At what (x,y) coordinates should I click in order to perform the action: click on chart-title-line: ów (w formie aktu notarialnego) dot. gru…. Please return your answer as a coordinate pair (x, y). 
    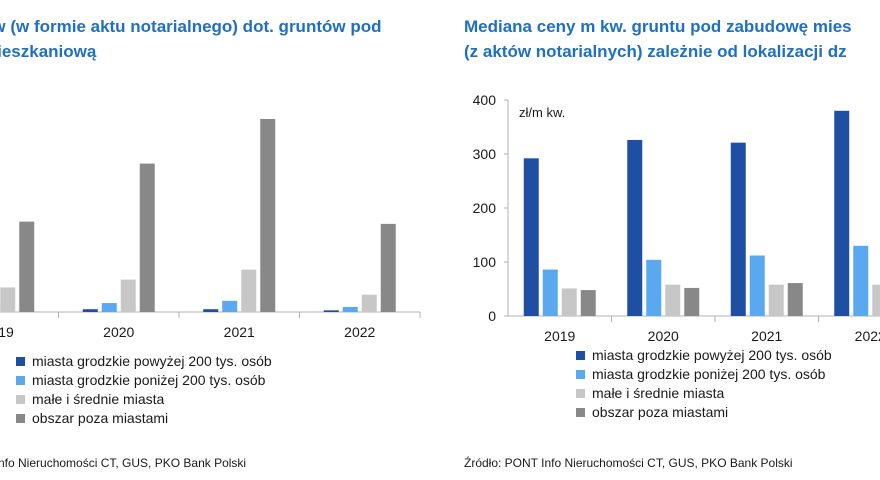
    Looking at the image, I should click on (191, 26).